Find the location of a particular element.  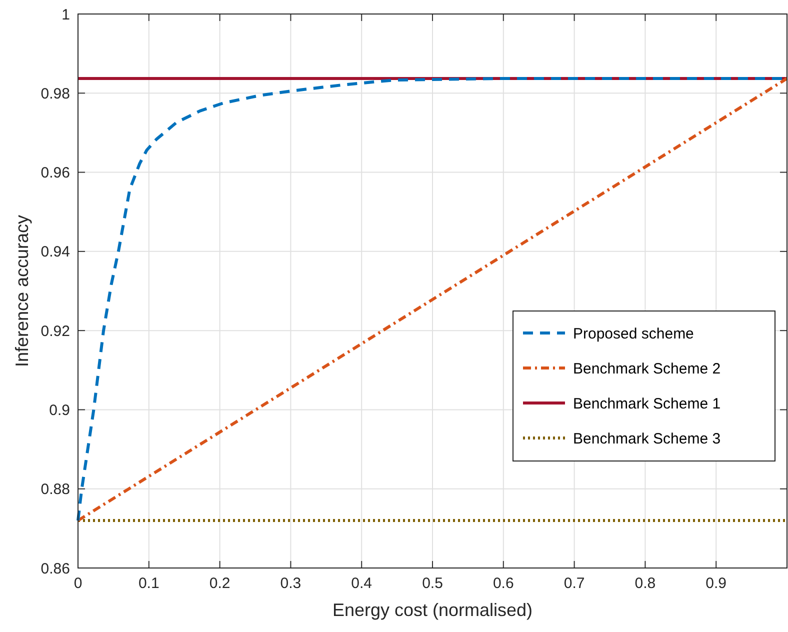

x-tick-label: 0.9 is located at coordinates (716, 583).